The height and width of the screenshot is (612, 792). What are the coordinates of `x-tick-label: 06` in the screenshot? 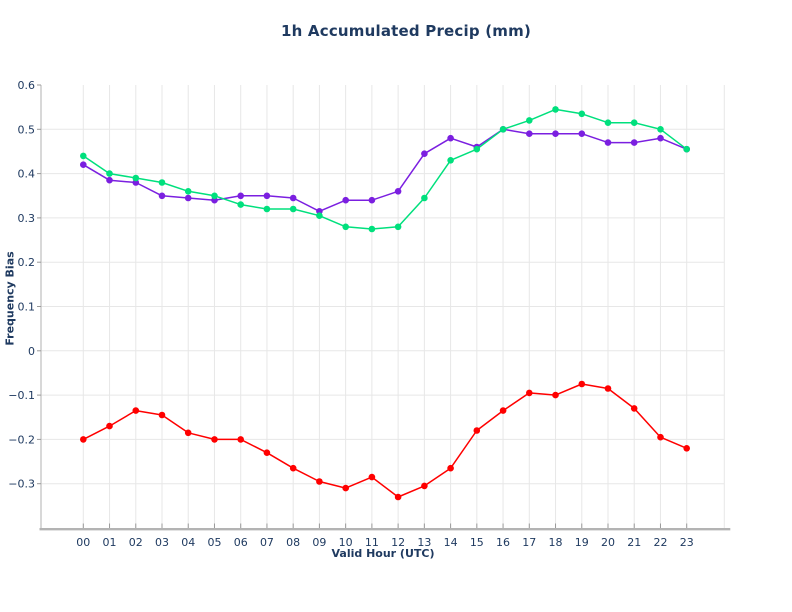 It's located at (241, 542).